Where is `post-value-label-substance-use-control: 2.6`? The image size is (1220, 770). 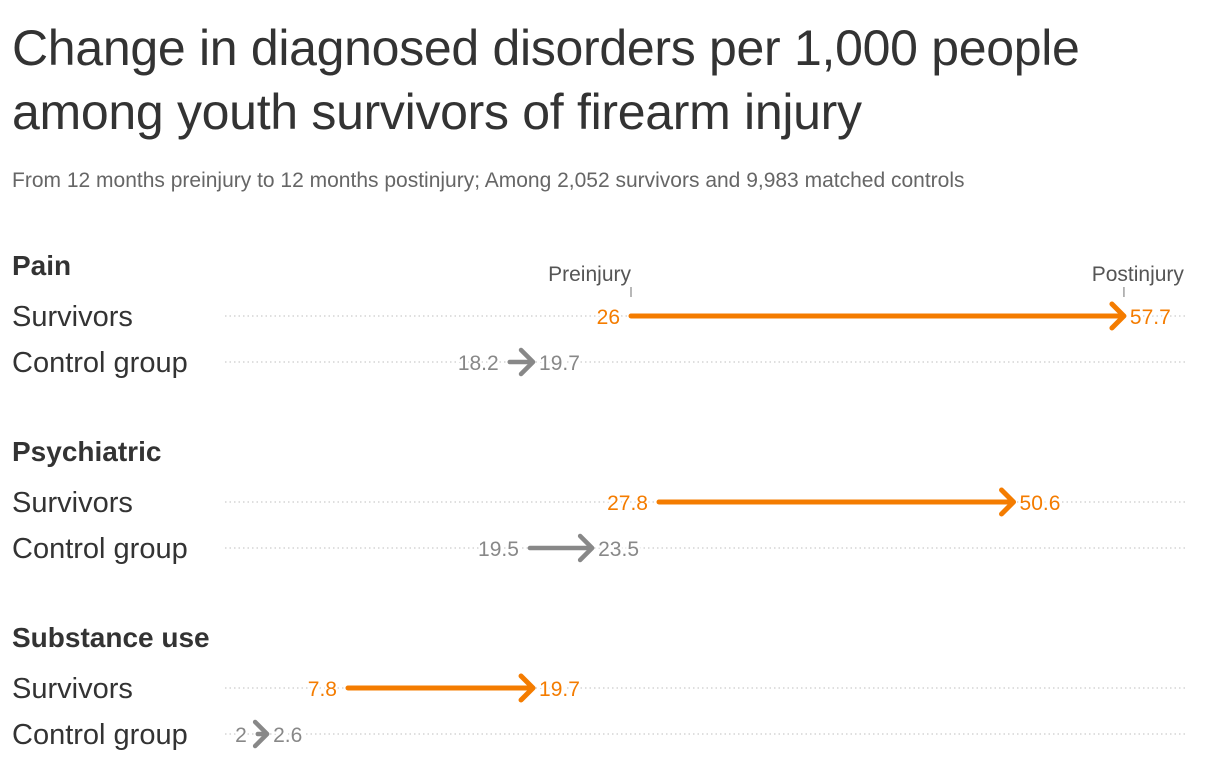 post-value-label-substance-use-control: 2.6 is located at coordinates (287, 735).